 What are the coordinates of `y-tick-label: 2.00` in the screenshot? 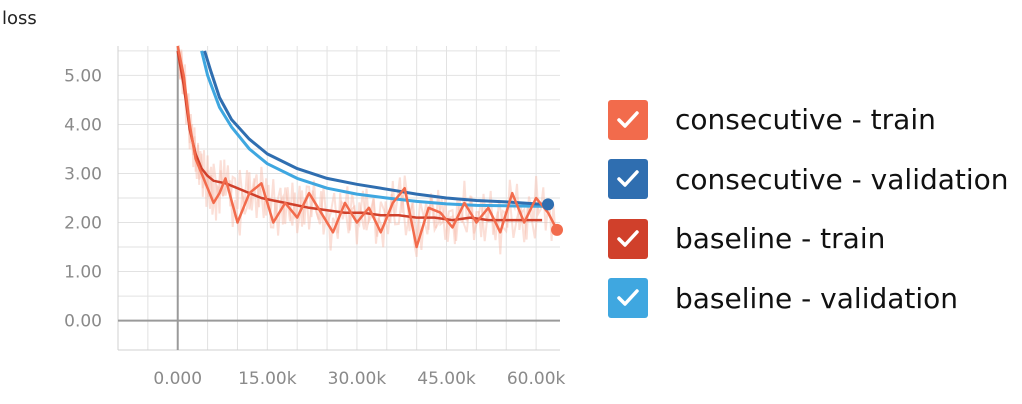 It's located at (83, 224).